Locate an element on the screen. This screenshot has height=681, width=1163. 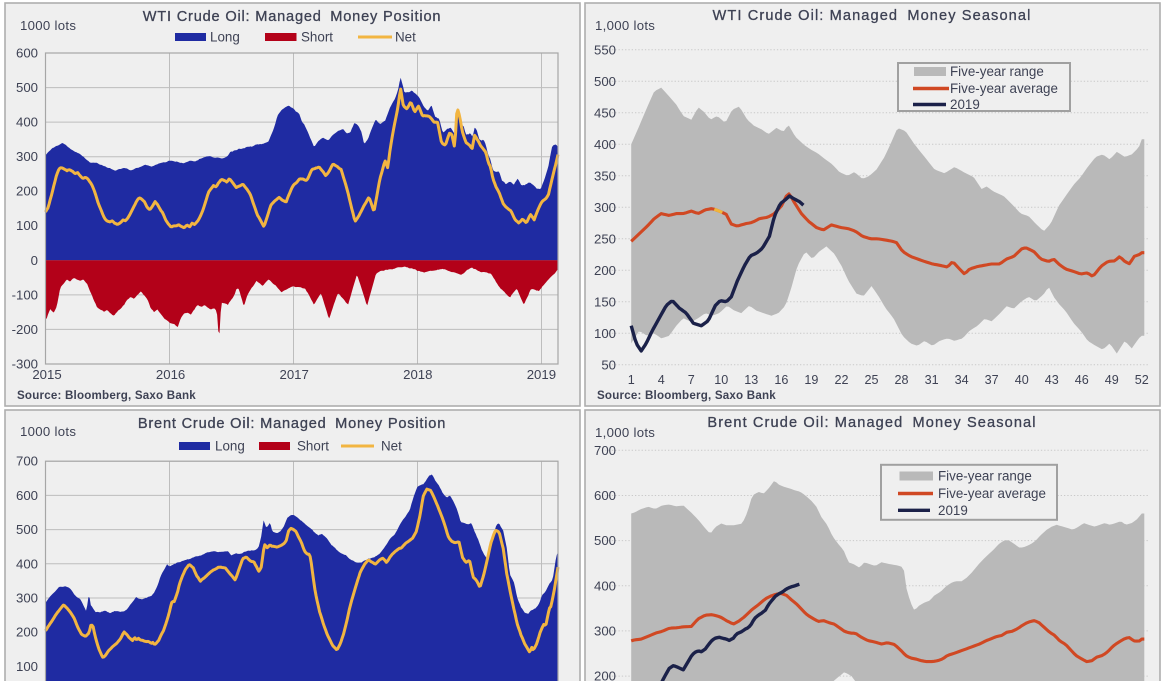
svg-text: 52 is located at coordinates (1142, 380).